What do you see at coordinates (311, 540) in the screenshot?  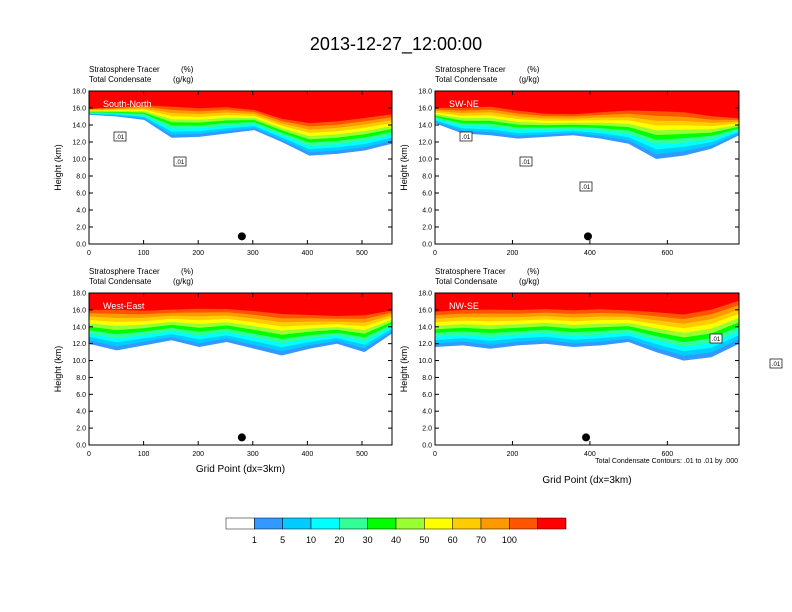 I see `colorbar-label: 10` at bounding box center [311, 540].